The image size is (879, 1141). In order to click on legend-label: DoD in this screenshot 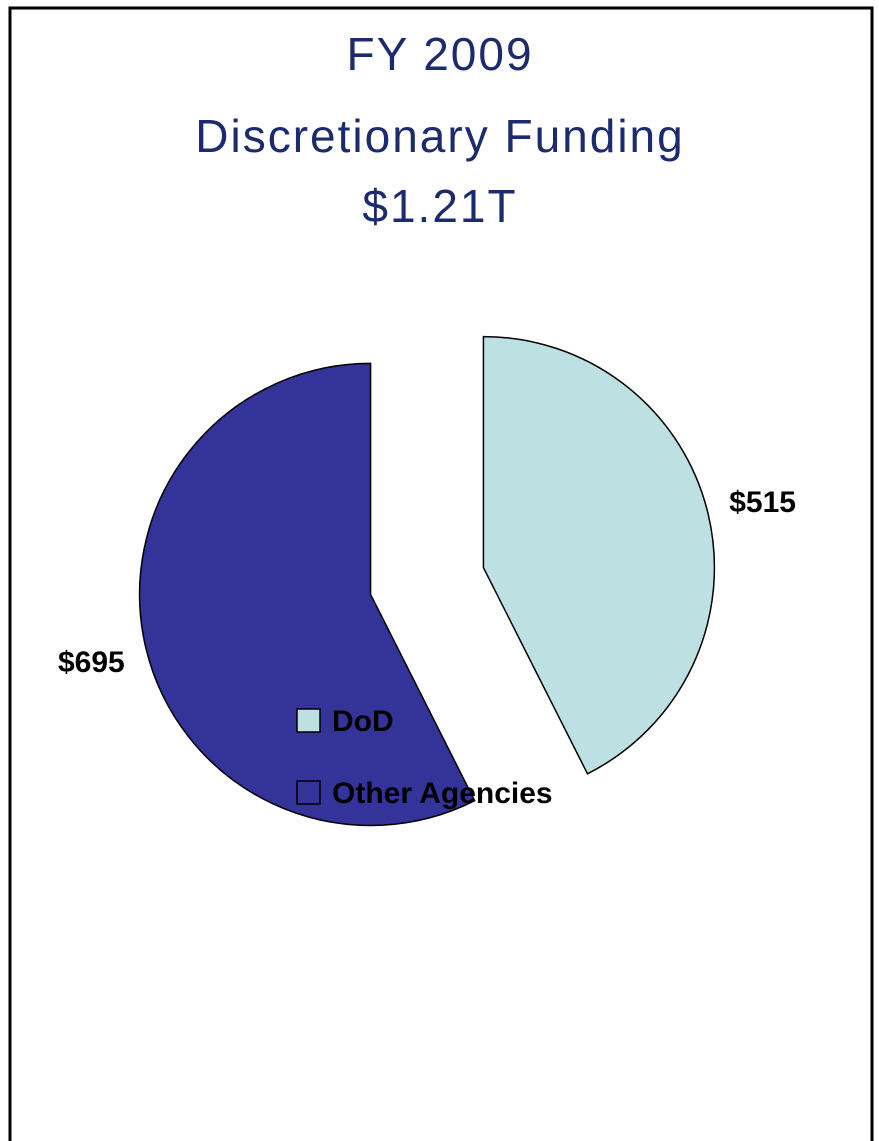, I will do `click(363, 721)`.